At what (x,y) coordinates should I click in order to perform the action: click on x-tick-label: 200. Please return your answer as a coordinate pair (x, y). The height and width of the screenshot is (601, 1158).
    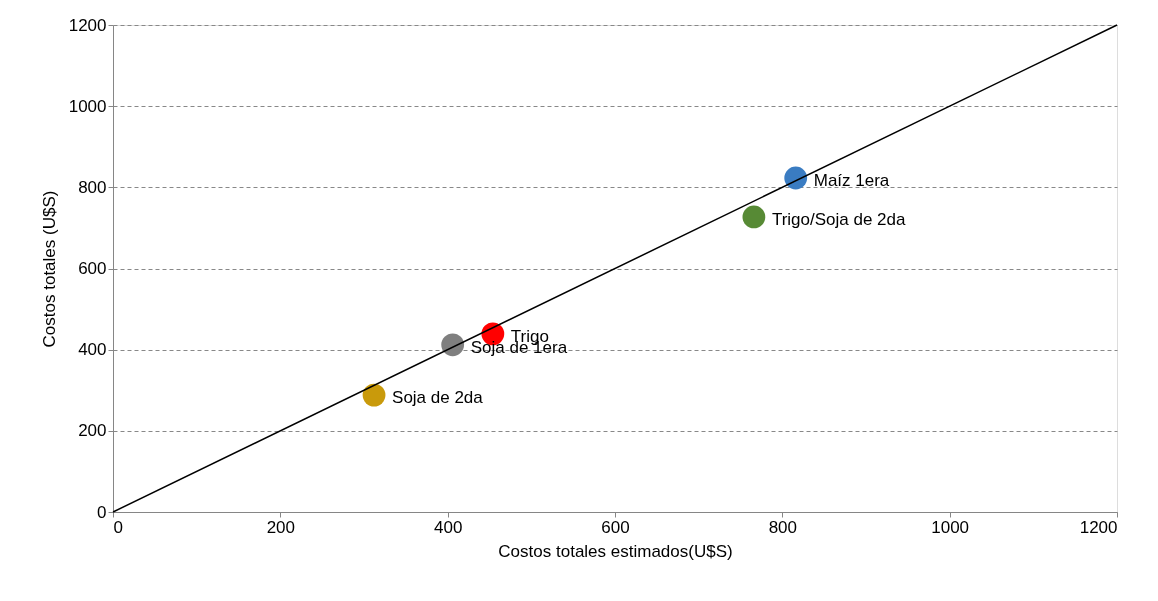
    Looking at the image, I should click on (281, 527).